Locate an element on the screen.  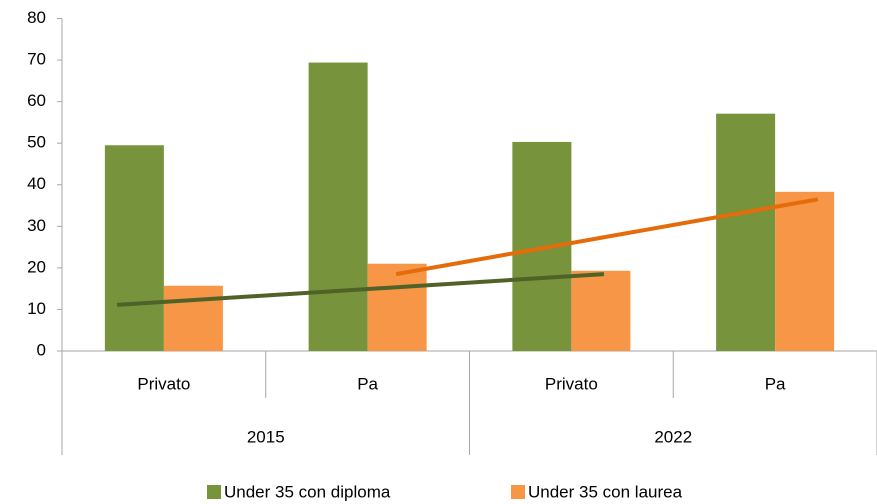
y-tick-label: 40 is located at coordinates (36, 183).